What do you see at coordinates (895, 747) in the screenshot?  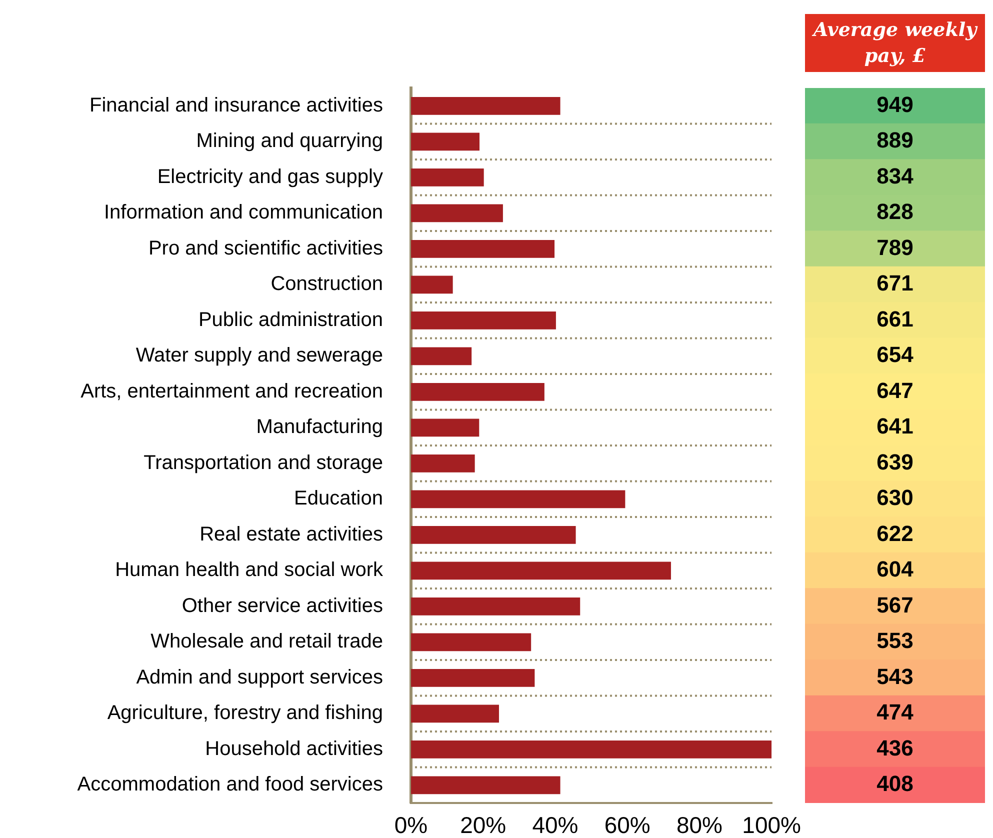 I see `data-label: 436` at bounding box center [895, 747].